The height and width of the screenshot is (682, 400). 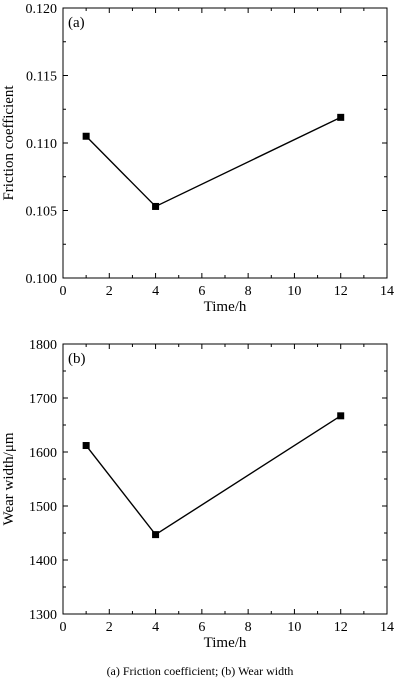 What do you see at coordinates (341, 291) in the screenshot?
I see `panel-a-x-tick-label: 12` at bounding box center [341, 291].